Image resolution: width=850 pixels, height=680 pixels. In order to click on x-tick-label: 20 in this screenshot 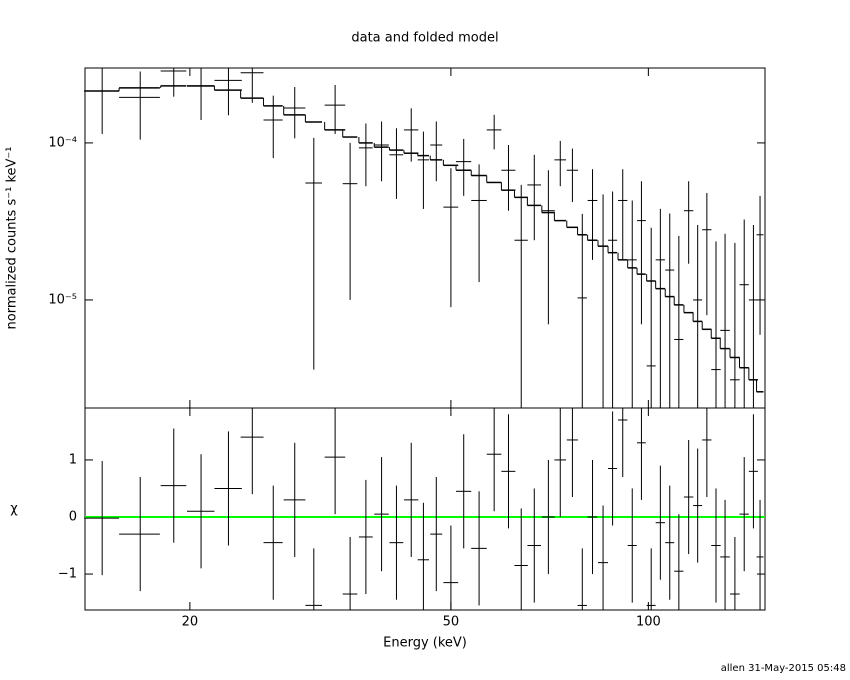, I will do `click(190, 622)`.